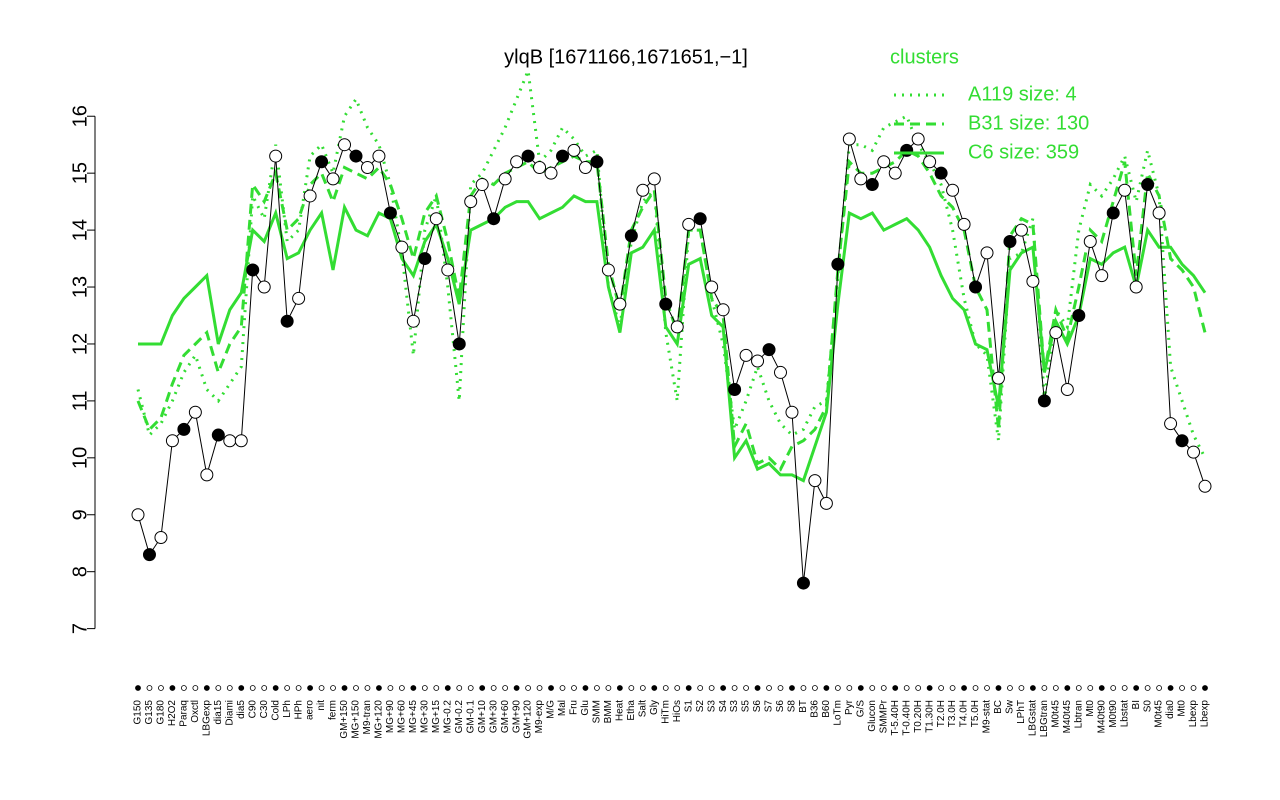  What do you see at coordinates (447, 717) in the screenshot?
I see `x-tick-label: MG-0.2` at bounding box center [447, 717].